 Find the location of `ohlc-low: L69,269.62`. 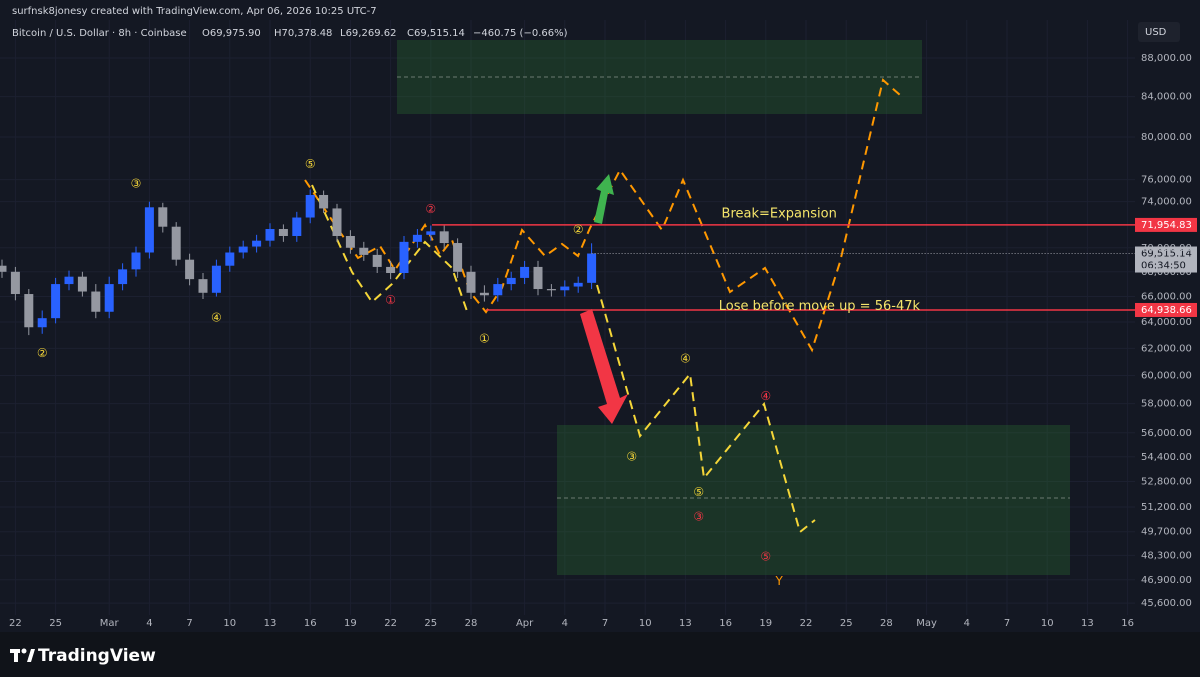

ohlc-low: L69,269.62 is located at coordinates (368, 33).